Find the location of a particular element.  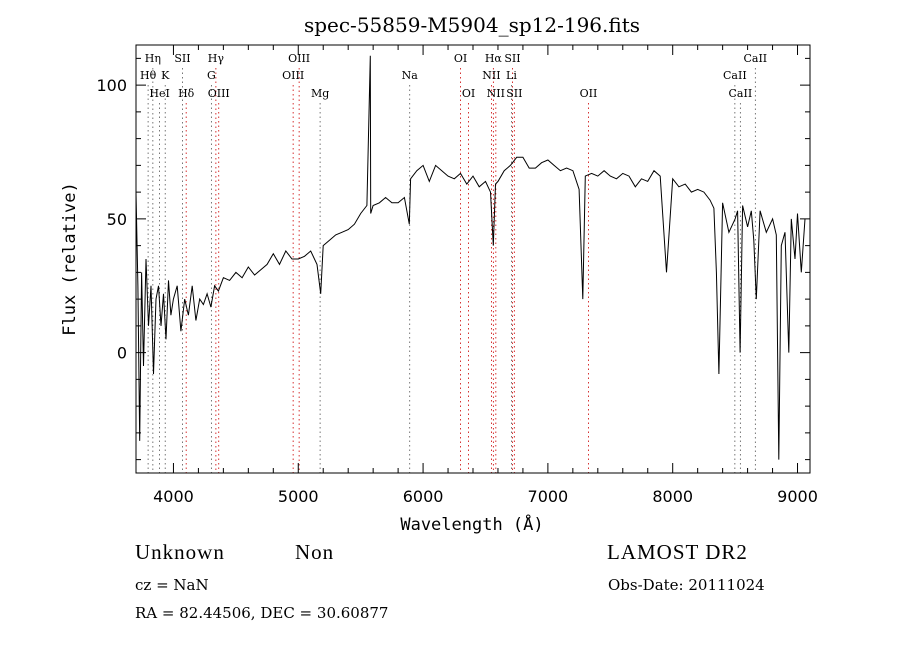

line-marker-g-label: G is located at coordinates (211, 75).